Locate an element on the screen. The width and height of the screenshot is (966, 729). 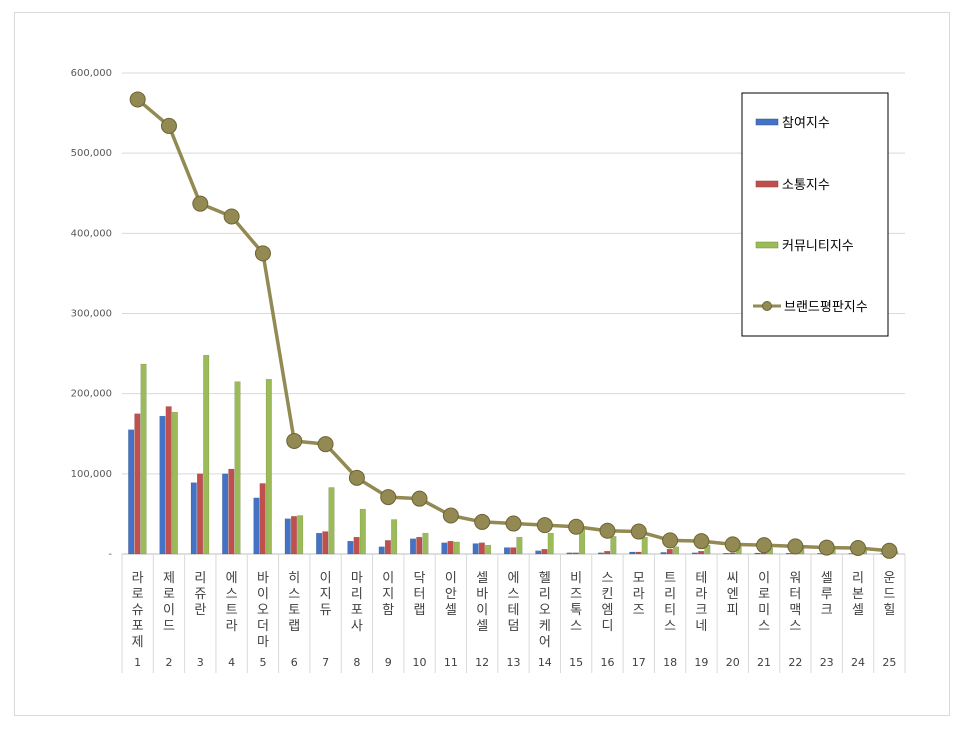
rank-label: 8 is located at coordinates (356, 662).